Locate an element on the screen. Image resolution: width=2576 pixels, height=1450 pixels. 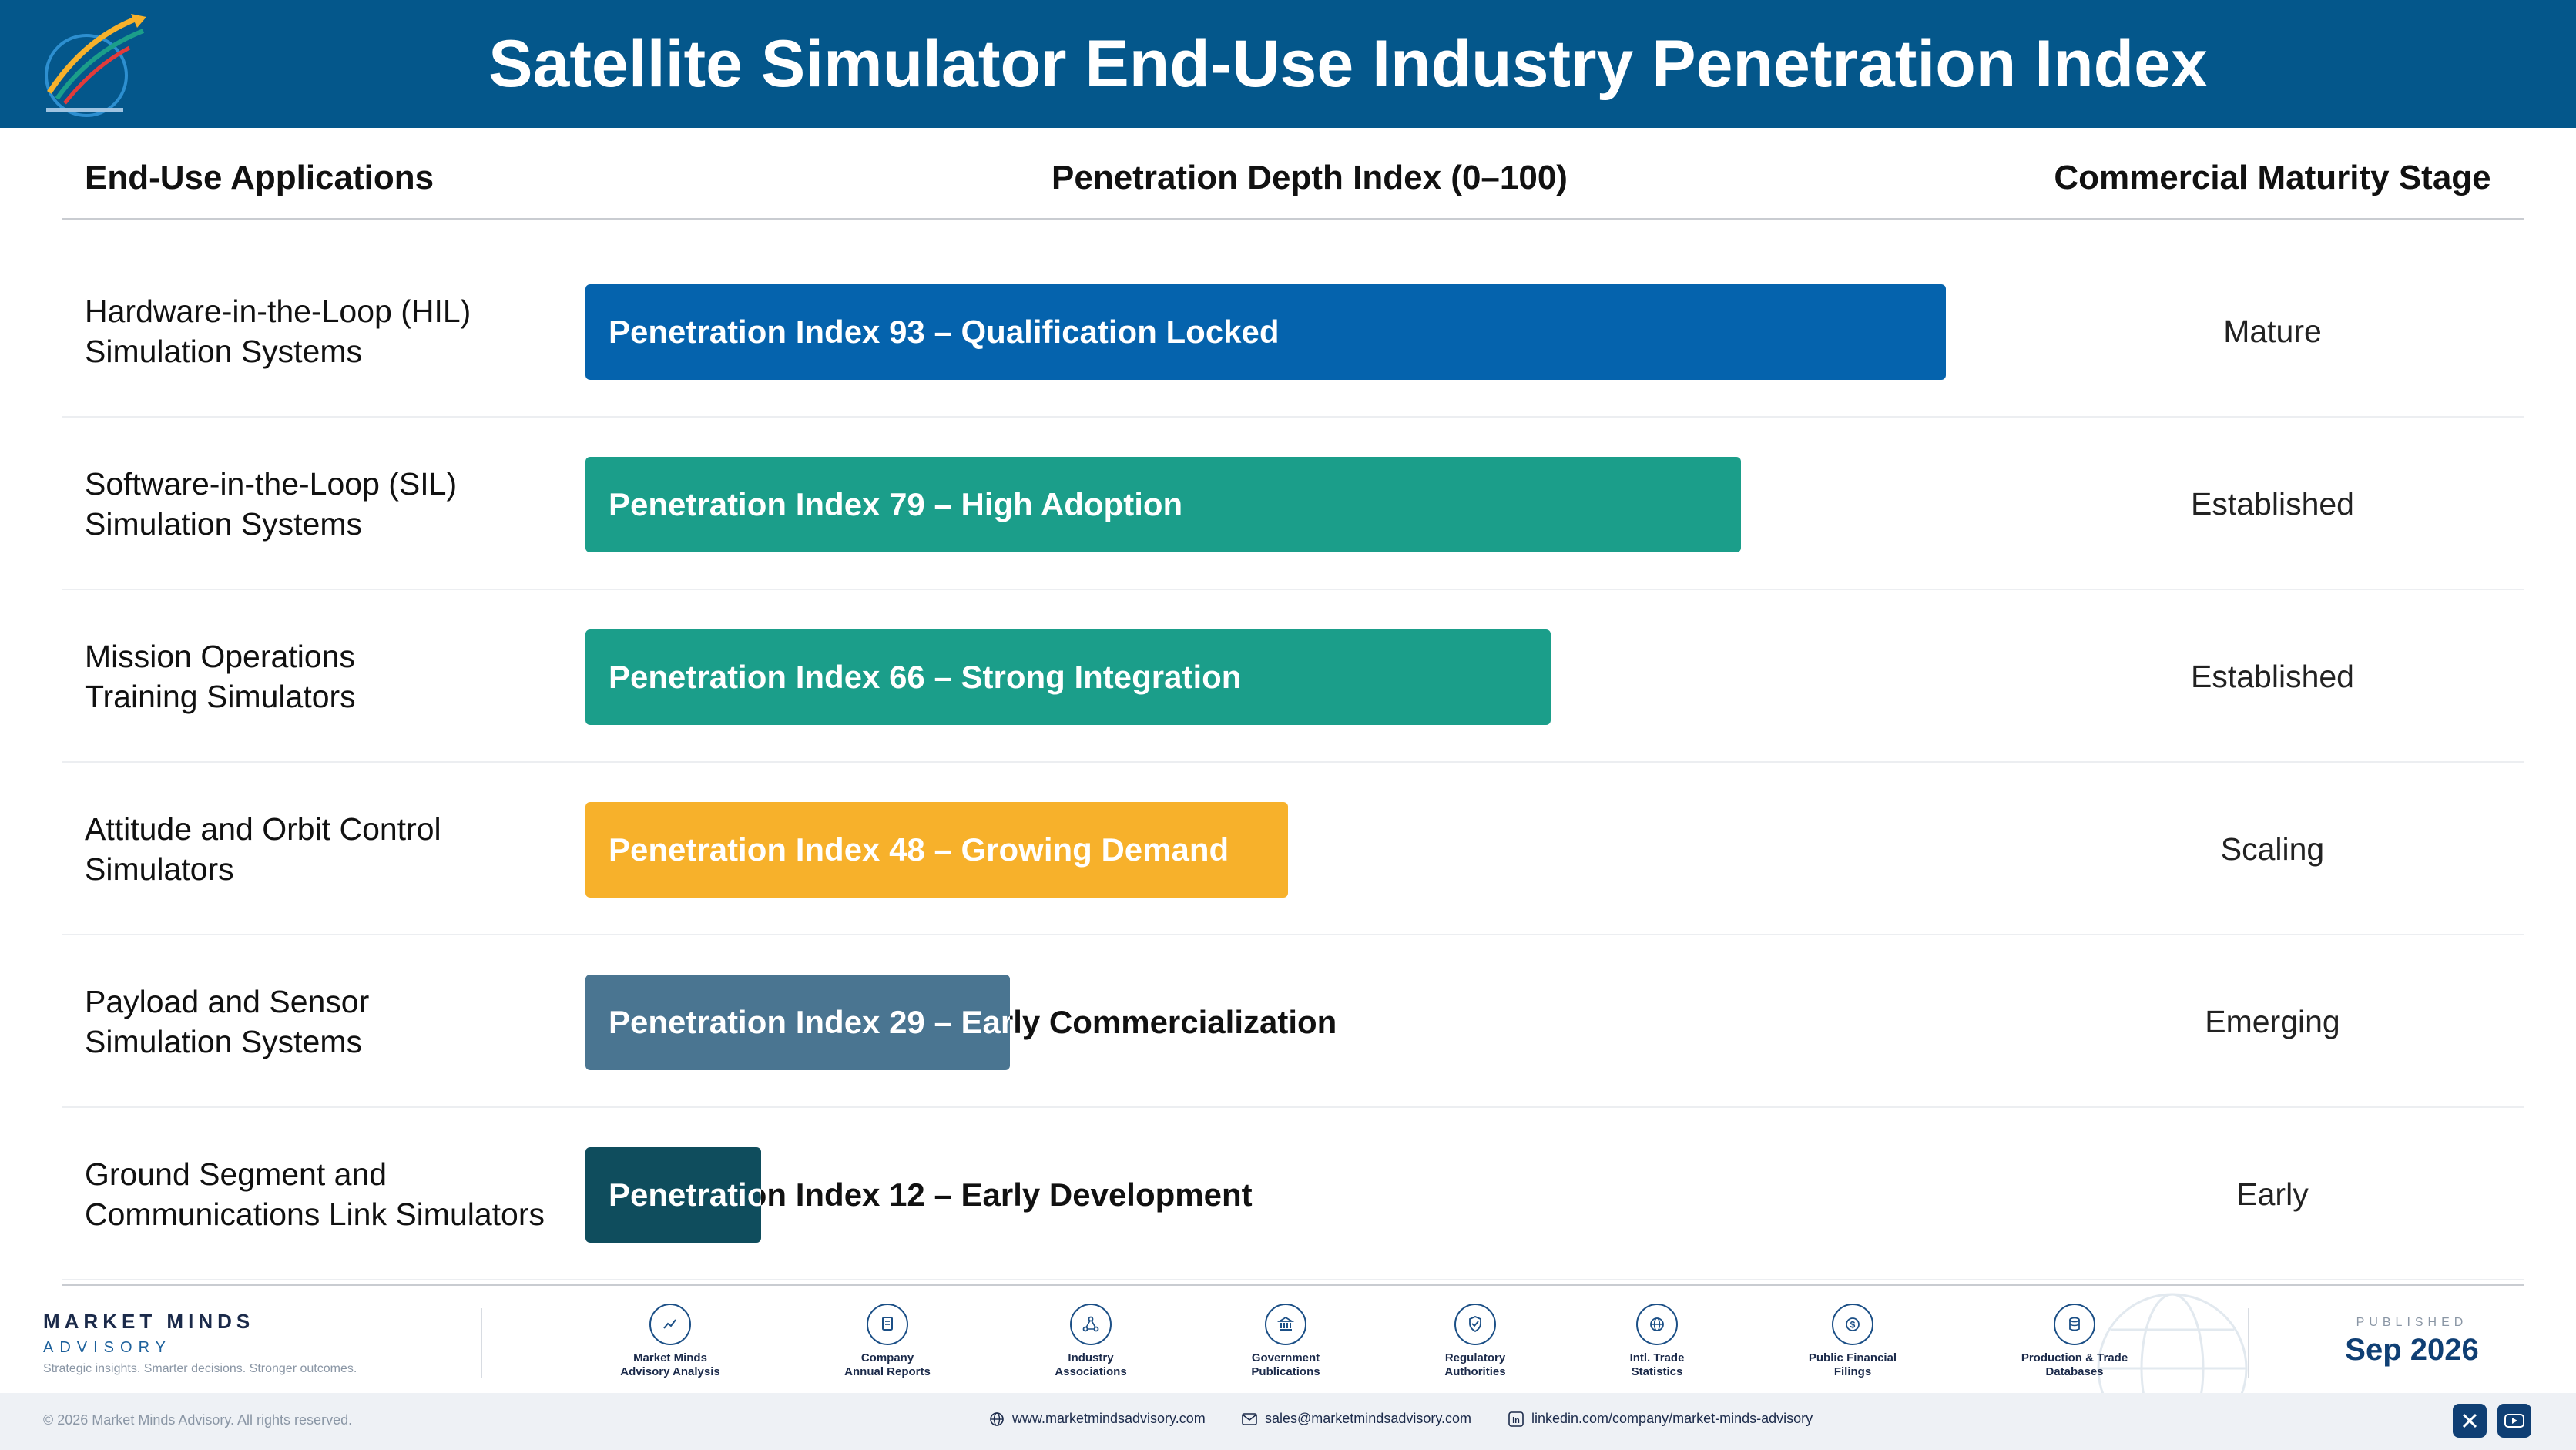
x-social-button is located at coordinates (2470, 1421).